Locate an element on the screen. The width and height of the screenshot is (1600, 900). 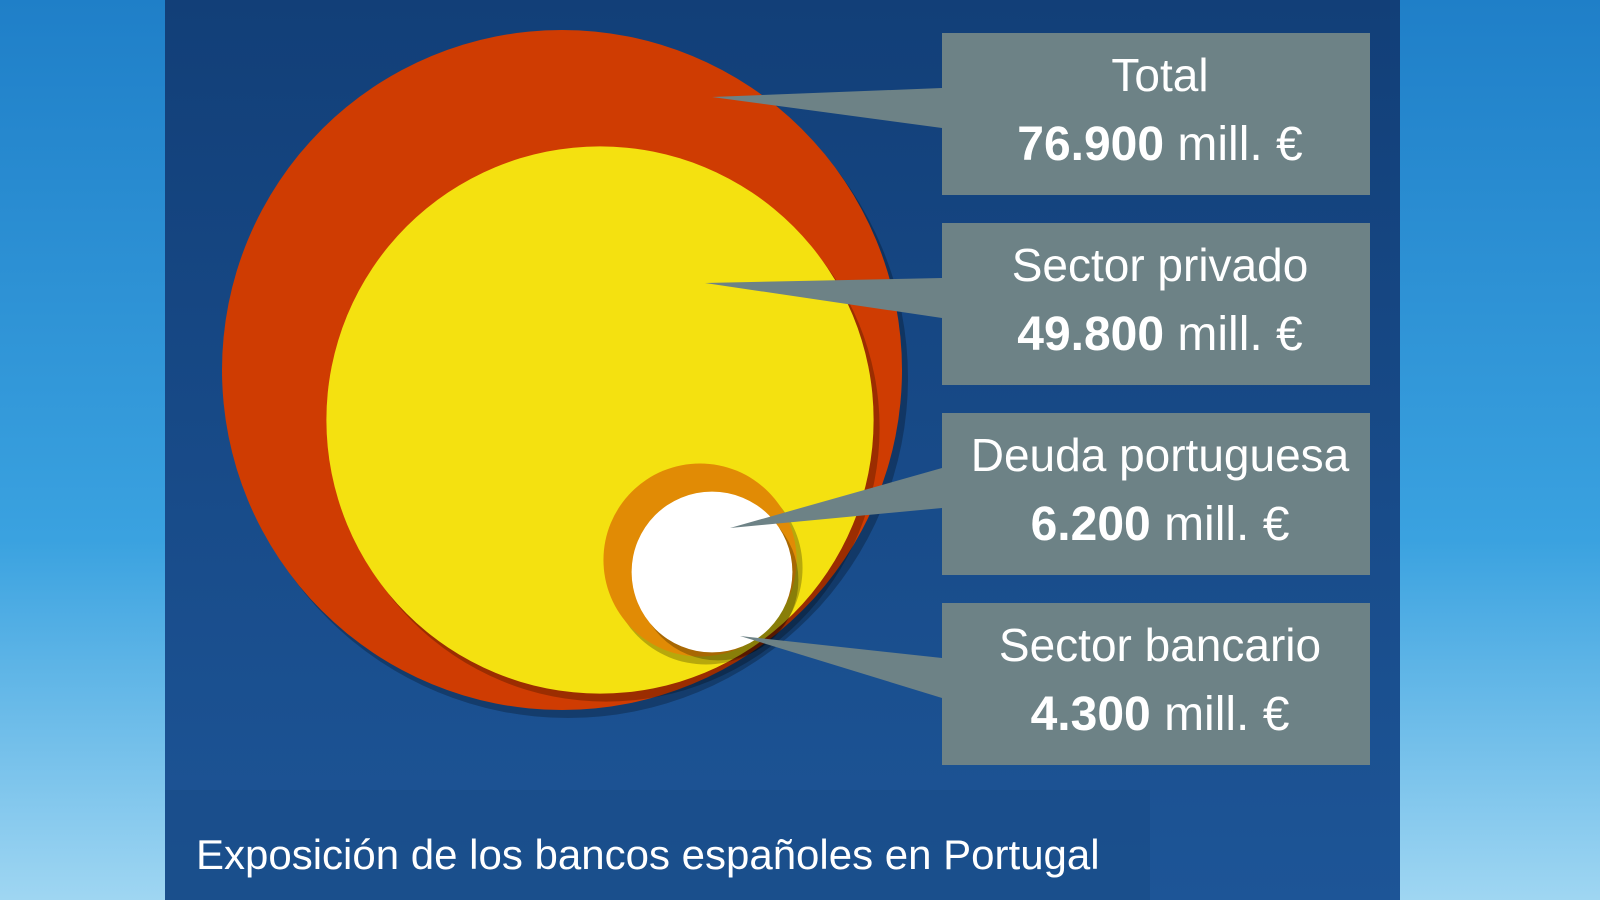
value-number: 49.800 is located at coordinates (1090, 334).